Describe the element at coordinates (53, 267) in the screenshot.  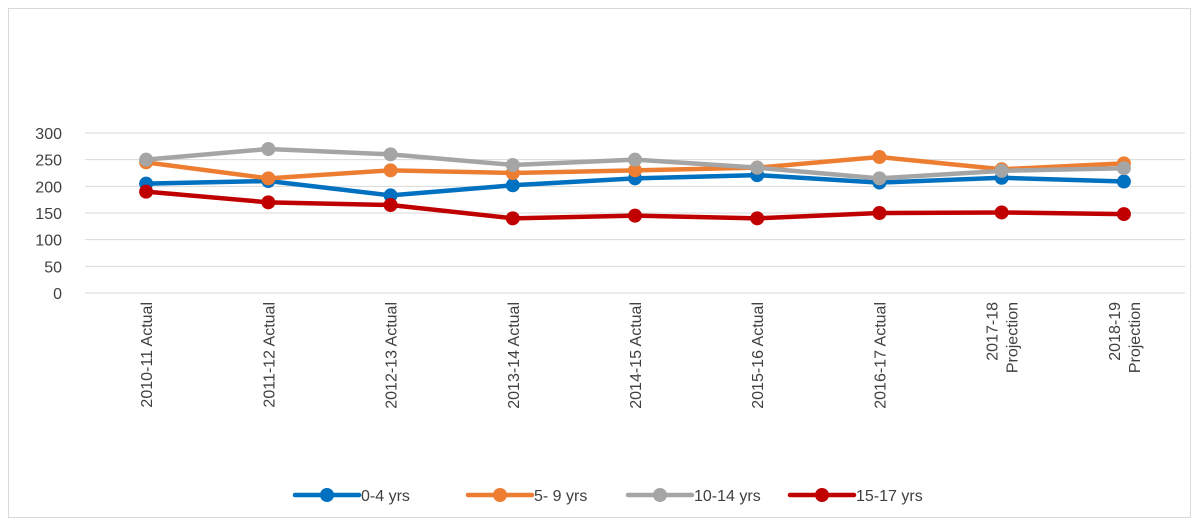
I see `y-tick-label: 50` at that location.